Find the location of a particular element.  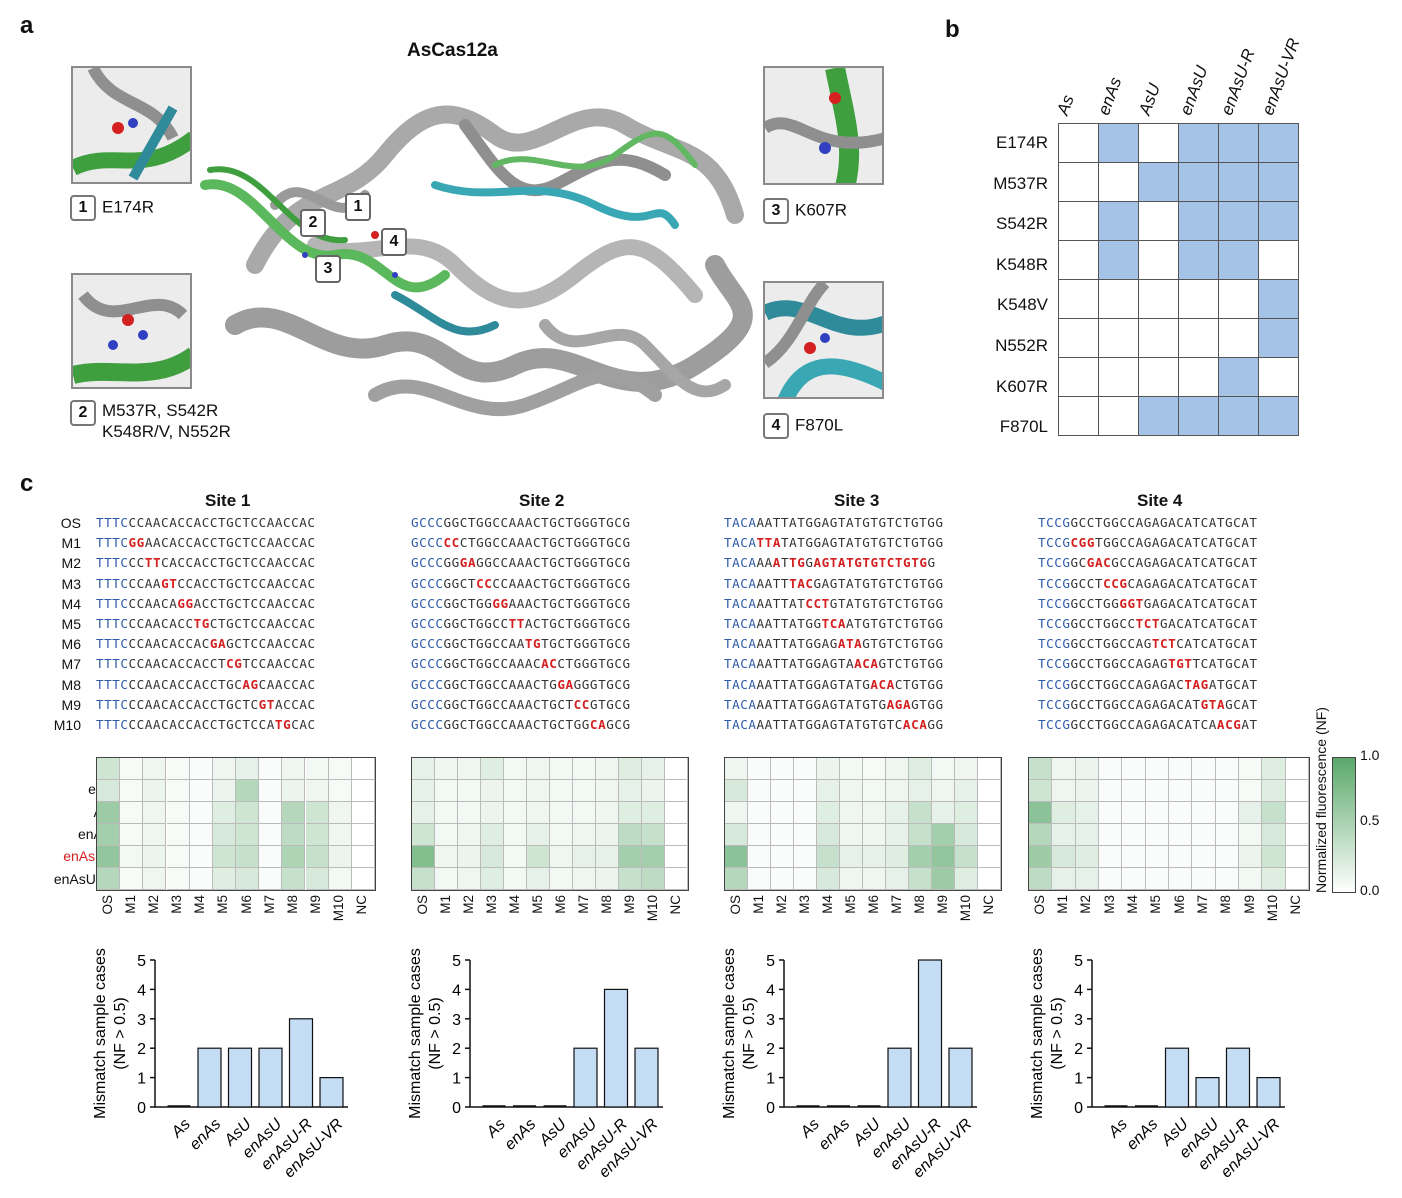

protospacer-sequence: GCCTGGCCAGAGACATCAACGAT is located at coordinates (1164, 724).